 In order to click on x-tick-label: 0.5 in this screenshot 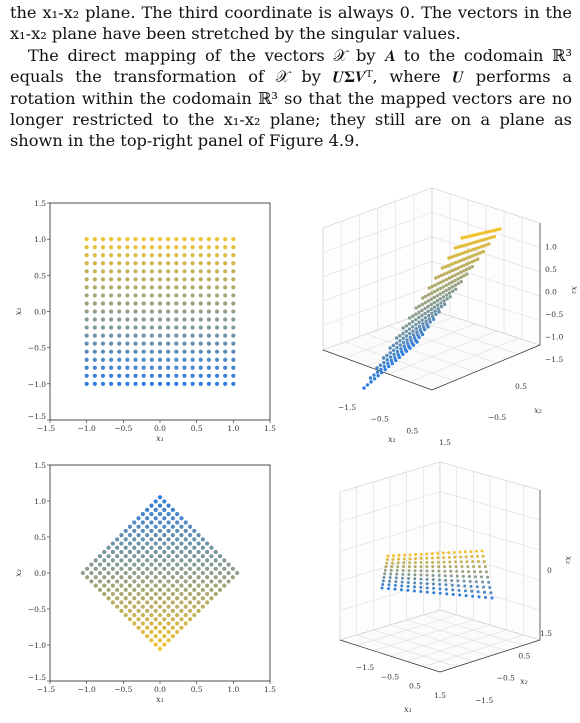, I will do `click(412, 430)`.